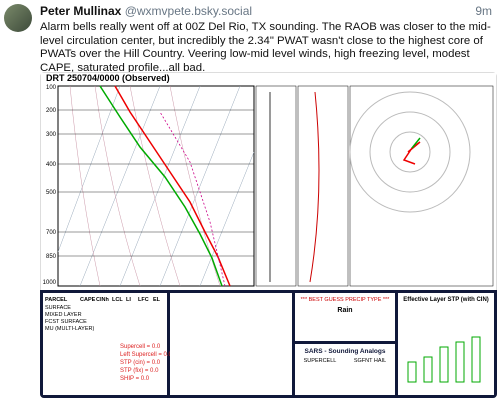 Image resolution: width=500 pixels, height=402 pixels. What do you see at coordinates (117, 300) in the screenshot?
I see `parcel-header: LCL` at bounding box center [117, 300].